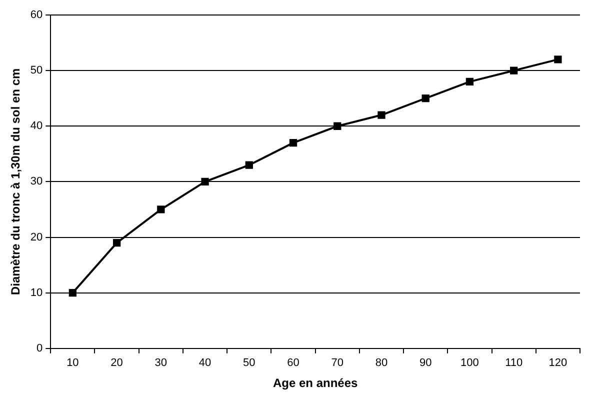  I want to click on x-tick-label: 80, so click(381, 363).